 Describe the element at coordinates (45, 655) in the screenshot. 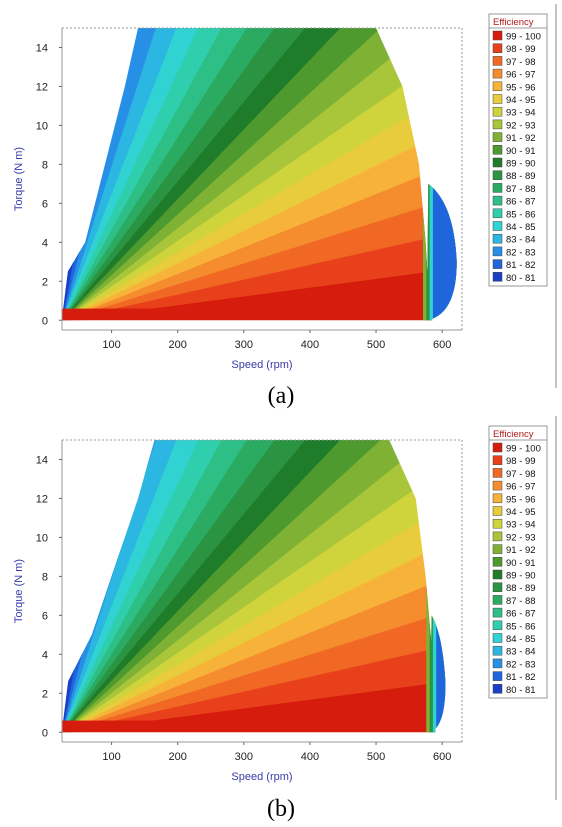

I see `y-tick-label: 4` at that location.